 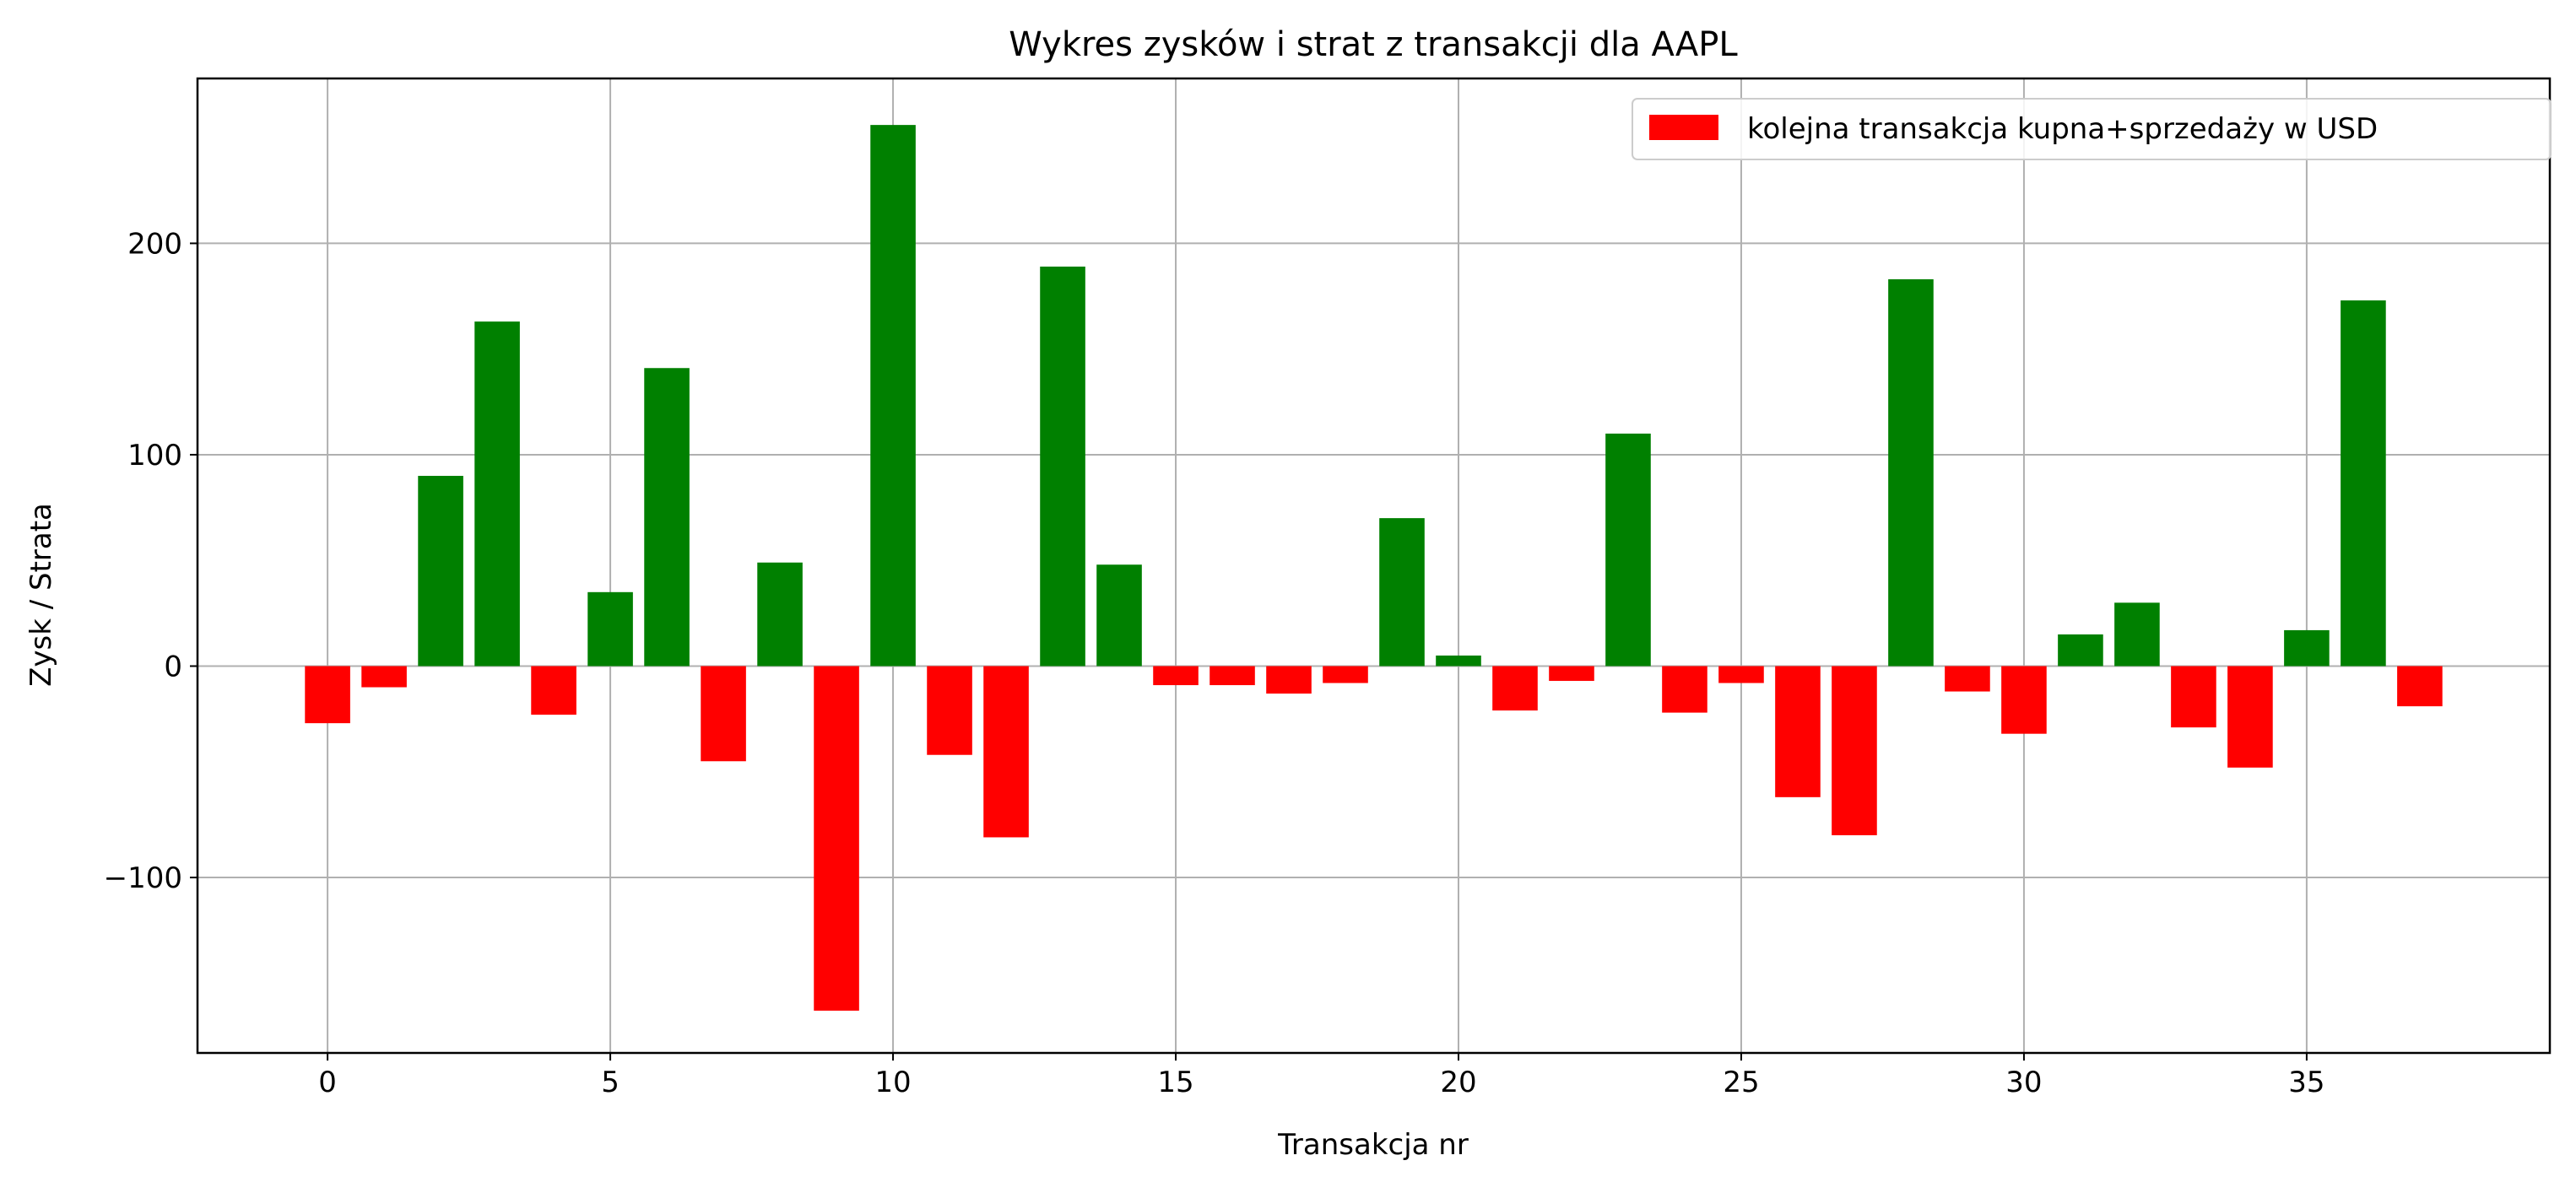 What do you see at coordinates (2062, 129) in the screenshot?
I see `legend-label: kolejna transakcja kupna+sprzedaży w USD` at bounding box center [2062, 129].